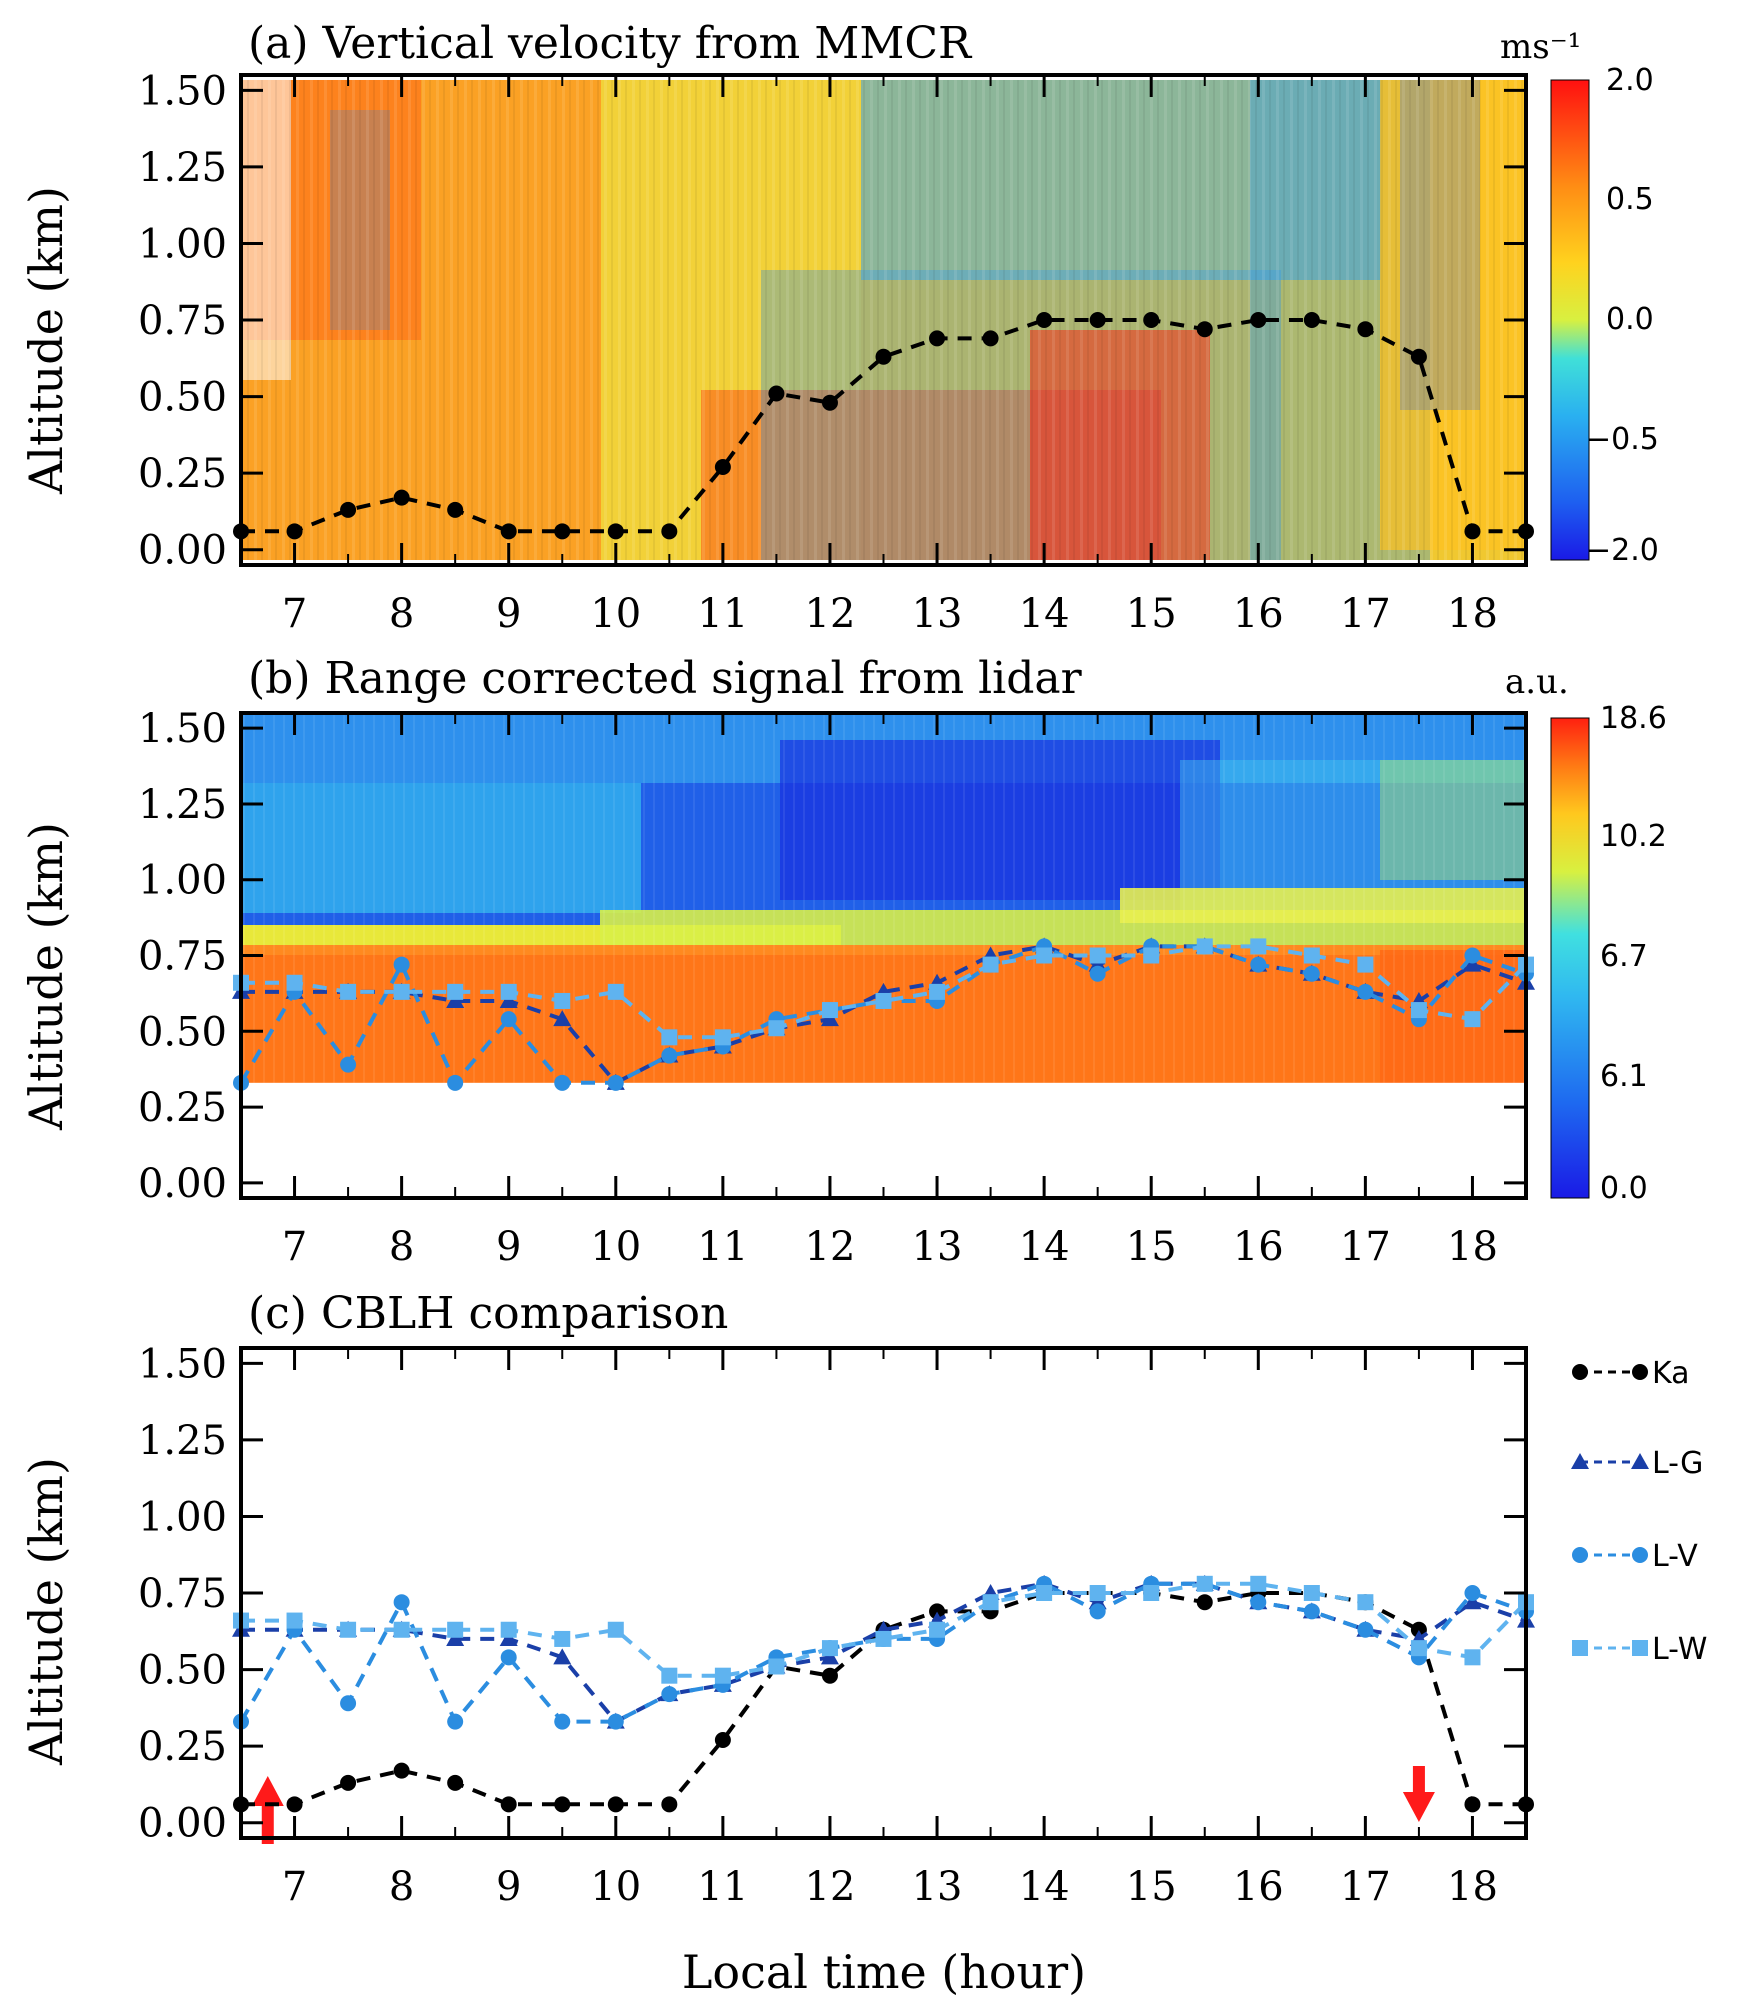  I want to click on panel-c-ylabel: Altitude (km), so click(46, 1611).